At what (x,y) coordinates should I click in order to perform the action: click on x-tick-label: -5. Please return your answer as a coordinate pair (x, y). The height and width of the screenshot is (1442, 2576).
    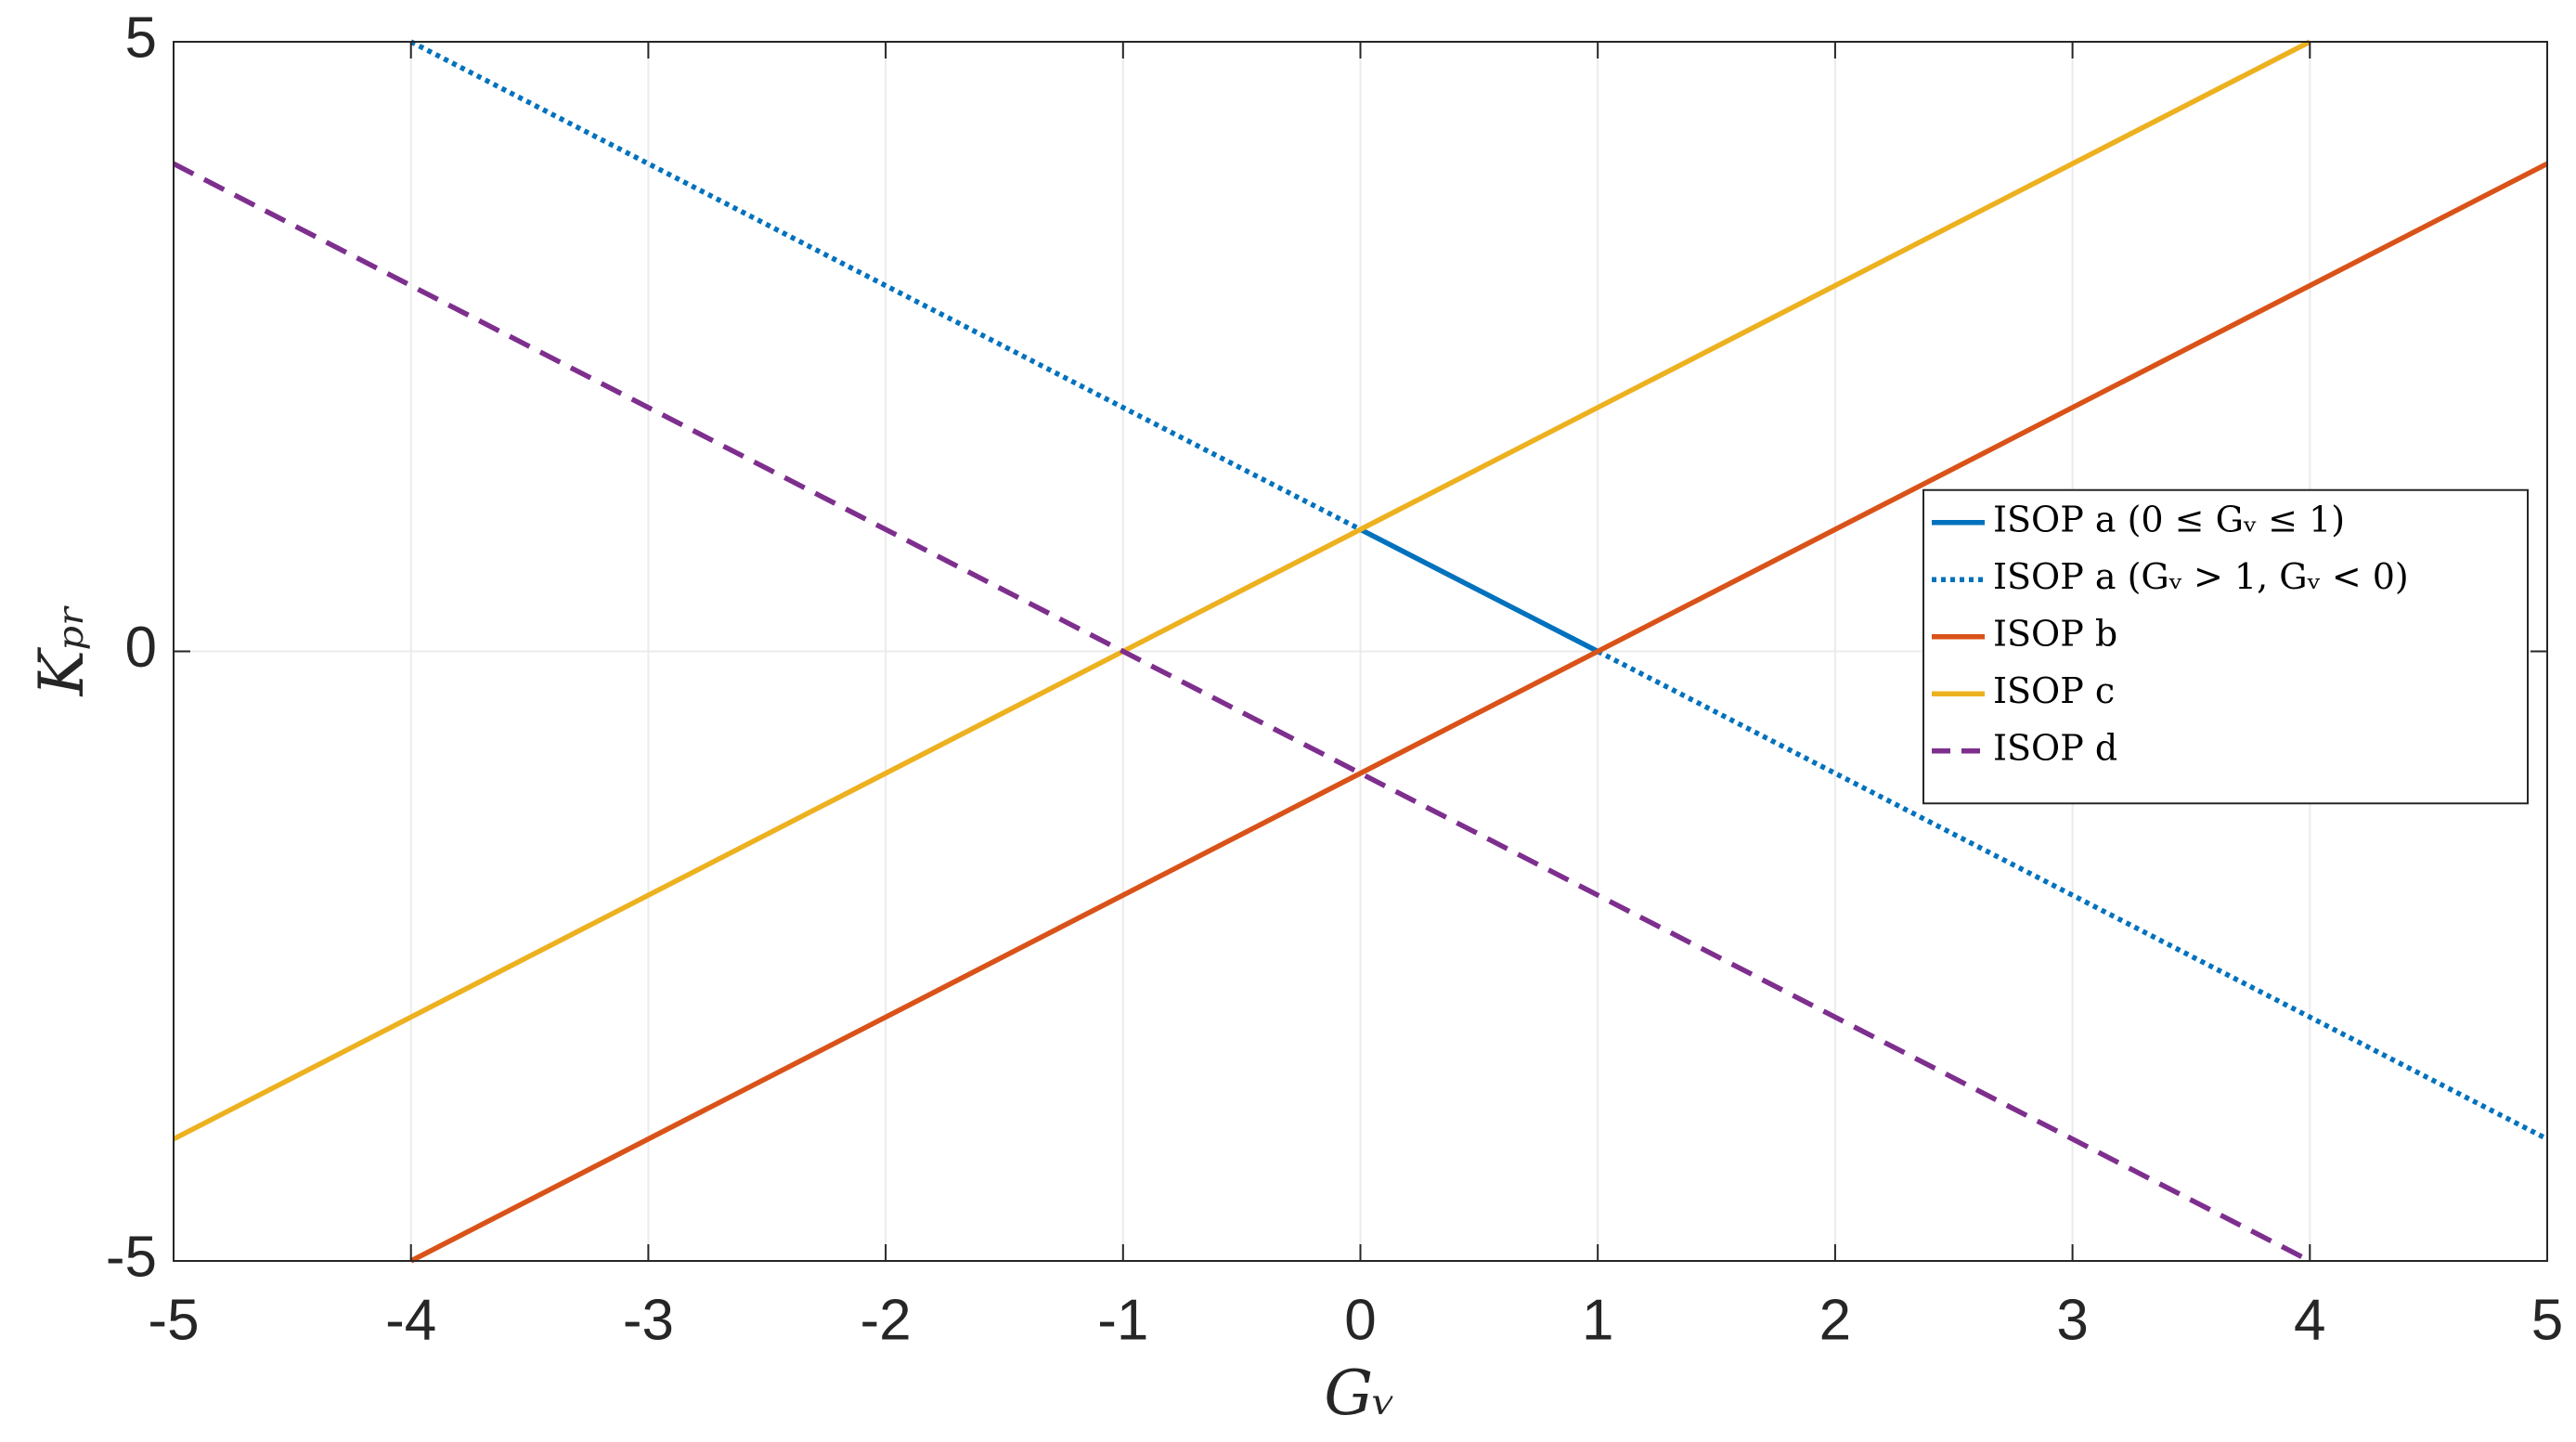
    Looking at the image, I should click on (173, 1320).